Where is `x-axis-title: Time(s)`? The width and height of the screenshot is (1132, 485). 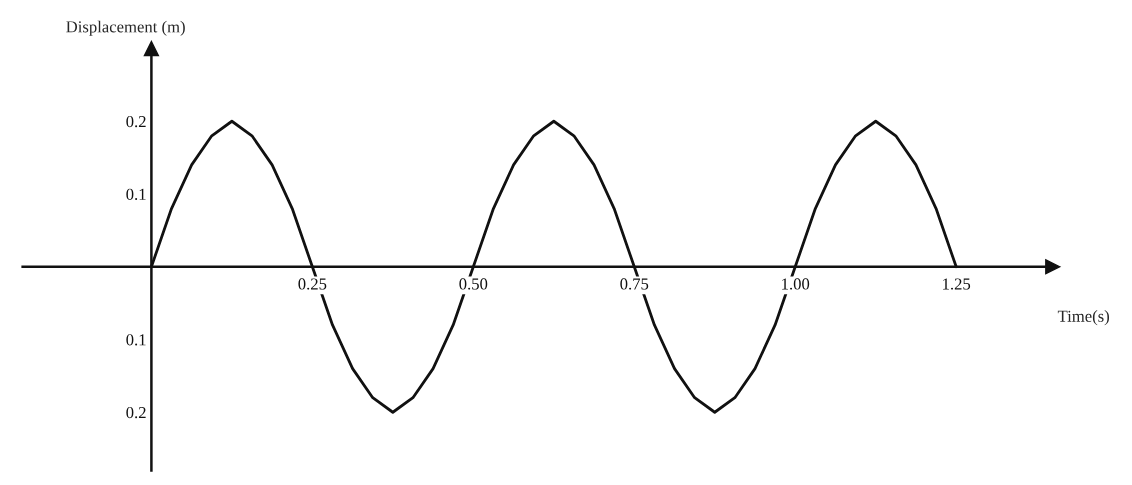 x-axis-title: Time(s) is located at coordinates (1083, 318).